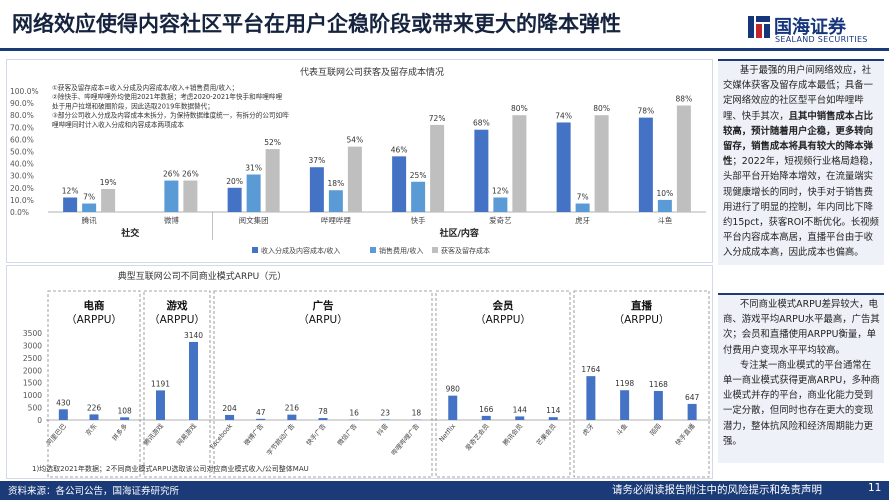  I want to click on group-title: 广告, so click(323, 305).